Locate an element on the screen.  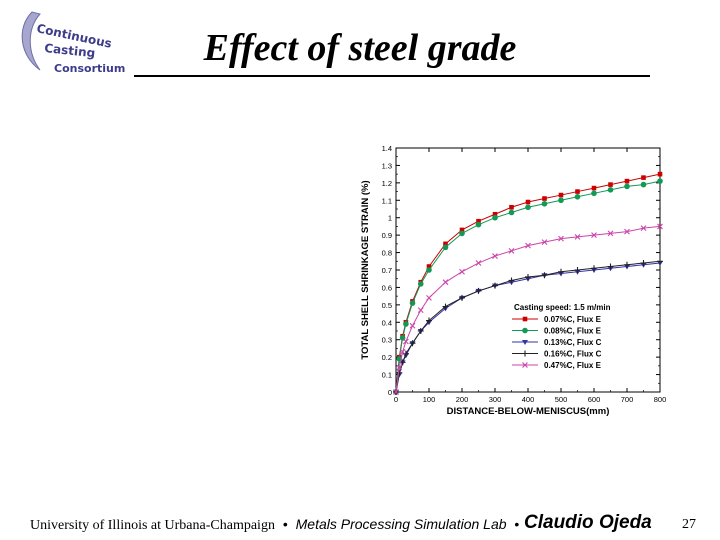
y-tick-label: 1 is located at coordinates (390, 218).